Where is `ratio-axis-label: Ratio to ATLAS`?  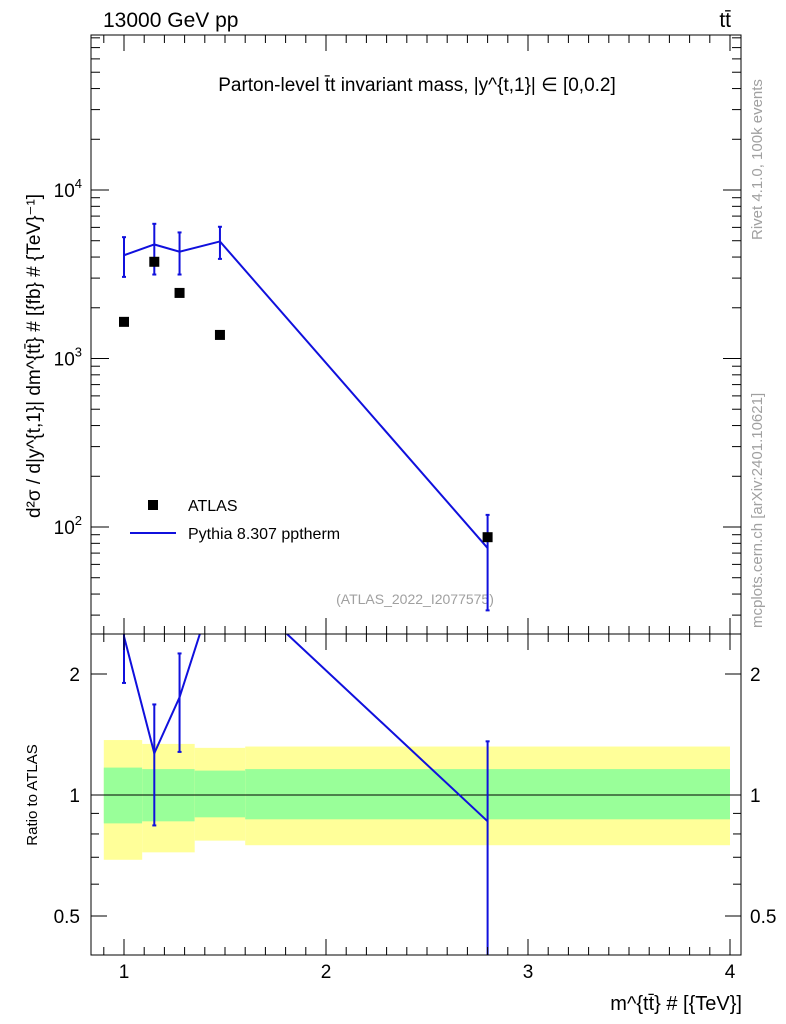
ratio-axis-label: Ratio to ATLAS is located at coordinates (32, 794).